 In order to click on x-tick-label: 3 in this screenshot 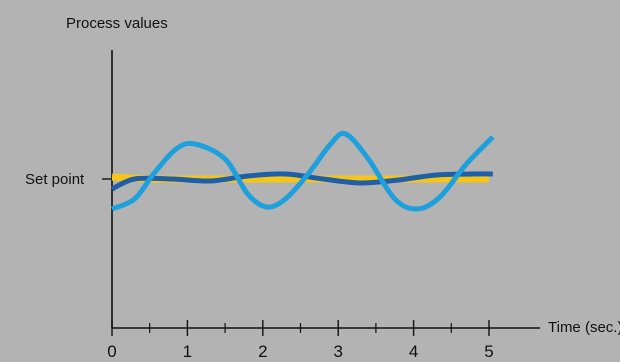, I will do `click(337, 351)`.